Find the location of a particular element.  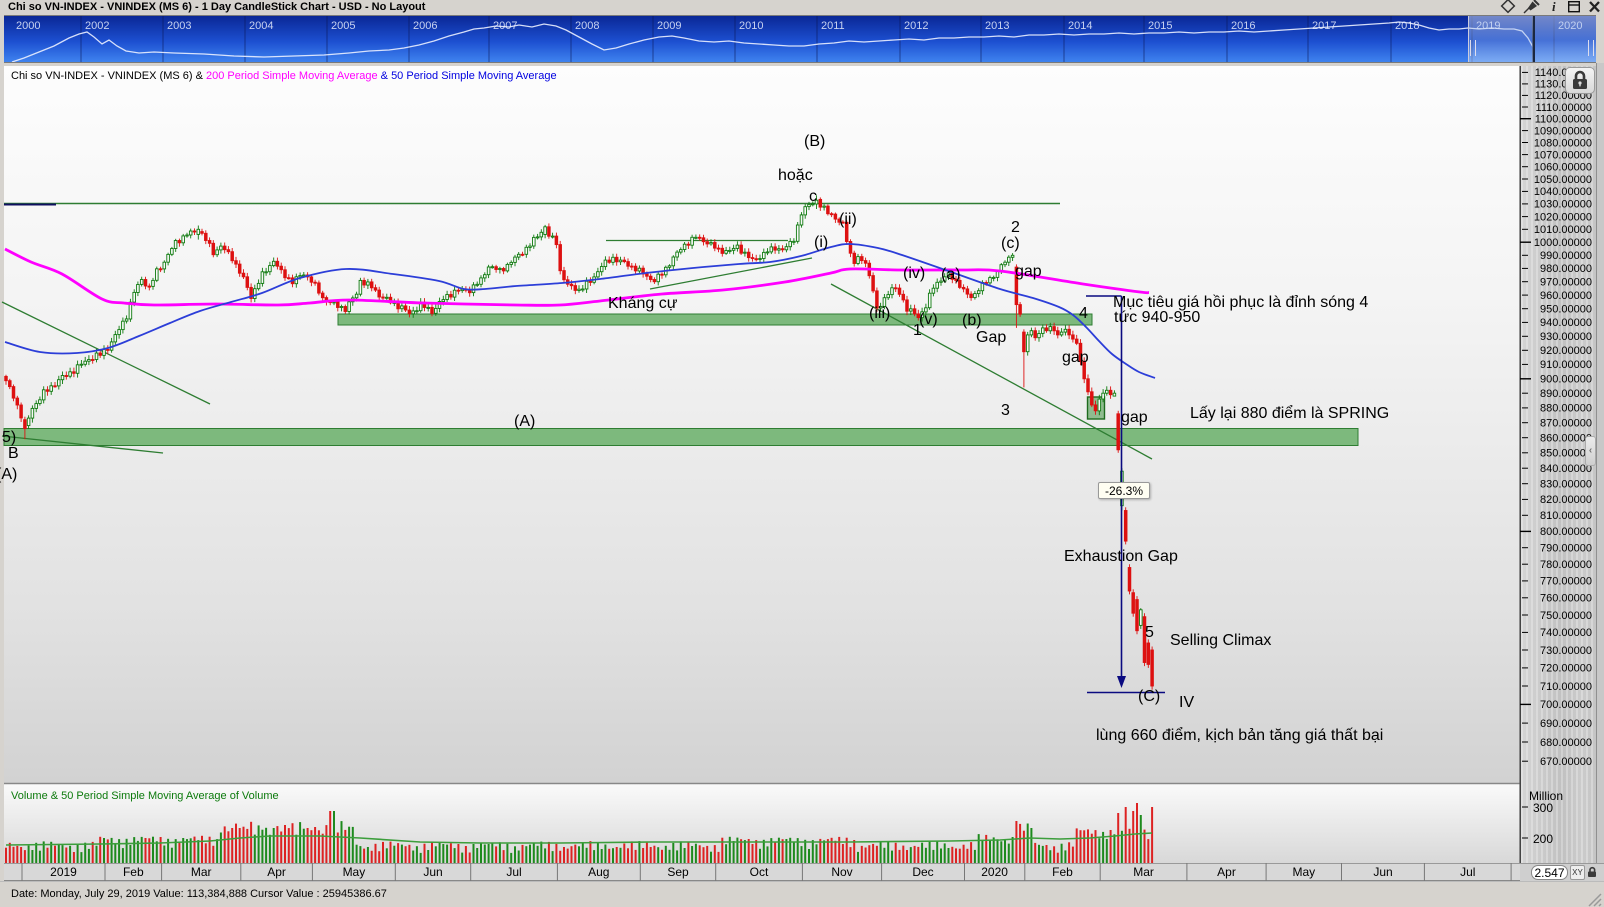

svg-text: 920.00000 is located at coordinates (1566, 351).